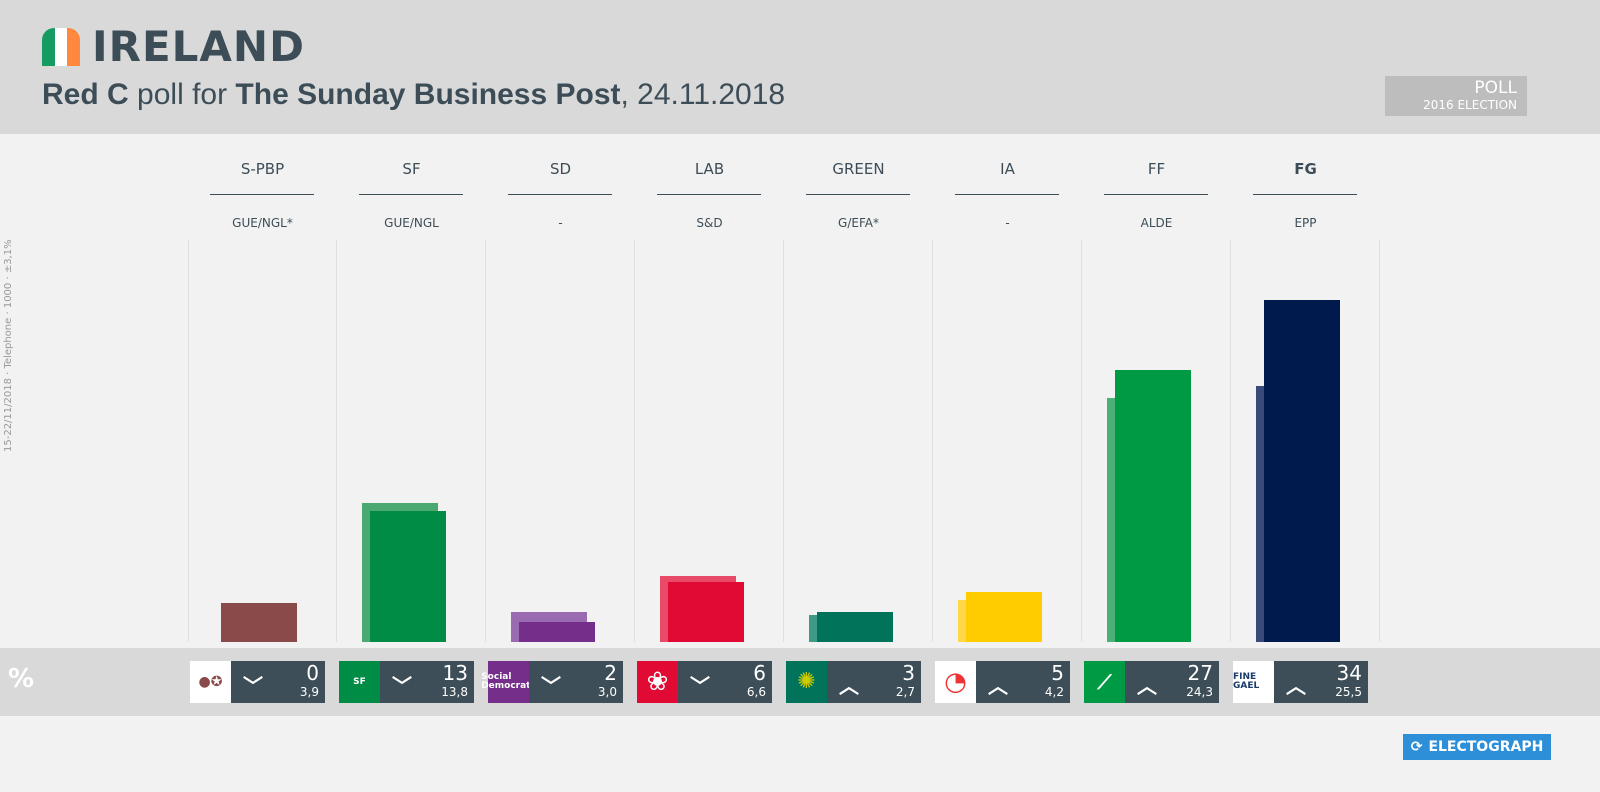 This screenshot has height=792, width=1600. Describe the element at coordinates (411, 223) in the screenshot. I see `eu-group: GUE/NGL` at that location.